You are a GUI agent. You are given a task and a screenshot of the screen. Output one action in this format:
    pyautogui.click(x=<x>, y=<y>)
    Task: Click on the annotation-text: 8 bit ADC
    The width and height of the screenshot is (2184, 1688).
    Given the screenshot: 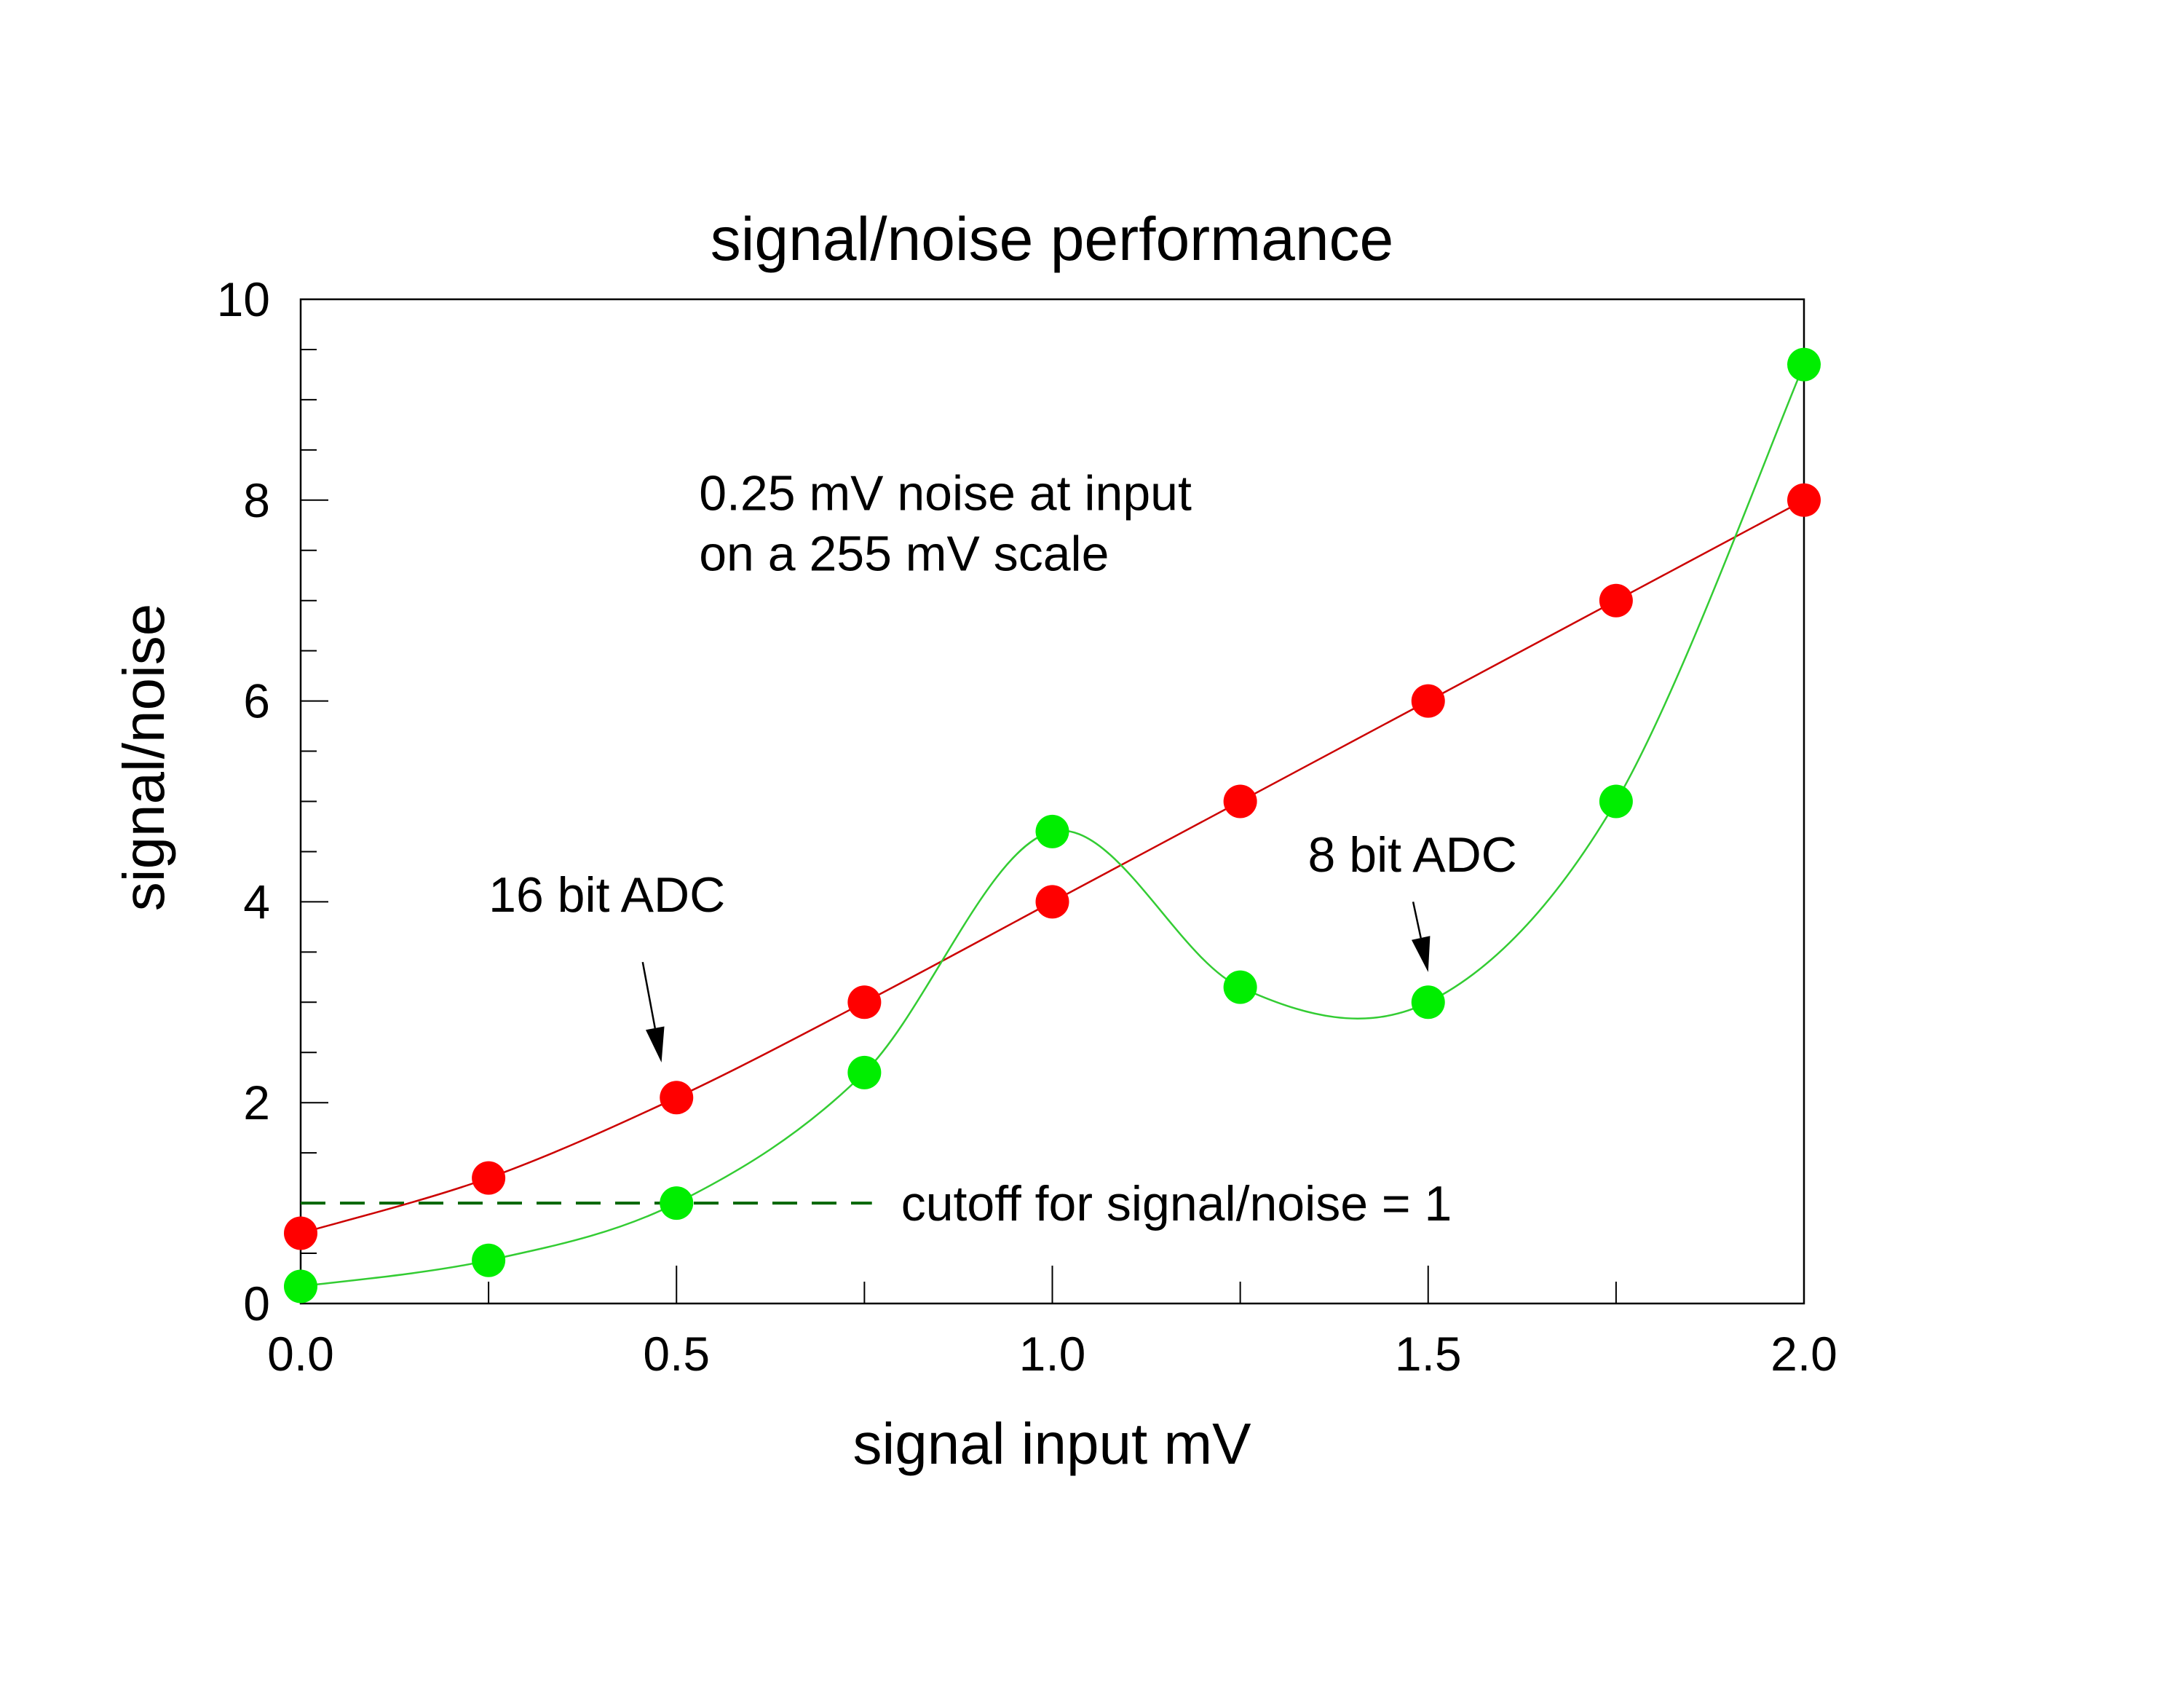 What is the action you would take?
    pyautogui.click(x=1412, y=855)
    